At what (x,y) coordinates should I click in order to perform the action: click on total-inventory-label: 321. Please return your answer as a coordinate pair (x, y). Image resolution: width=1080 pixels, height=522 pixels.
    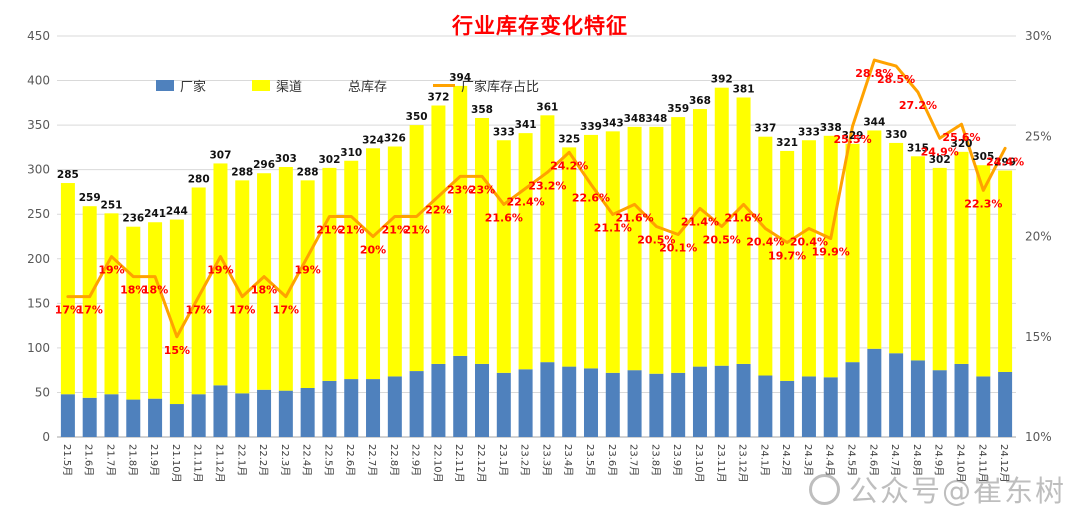
    Looking at the image, I should click on (787, 143).